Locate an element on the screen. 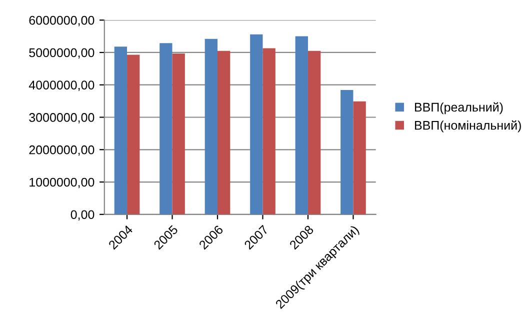 This screenshot has width=522, height=335. y-tick-label: 2000000,00 is located at coordinates (61, 150).